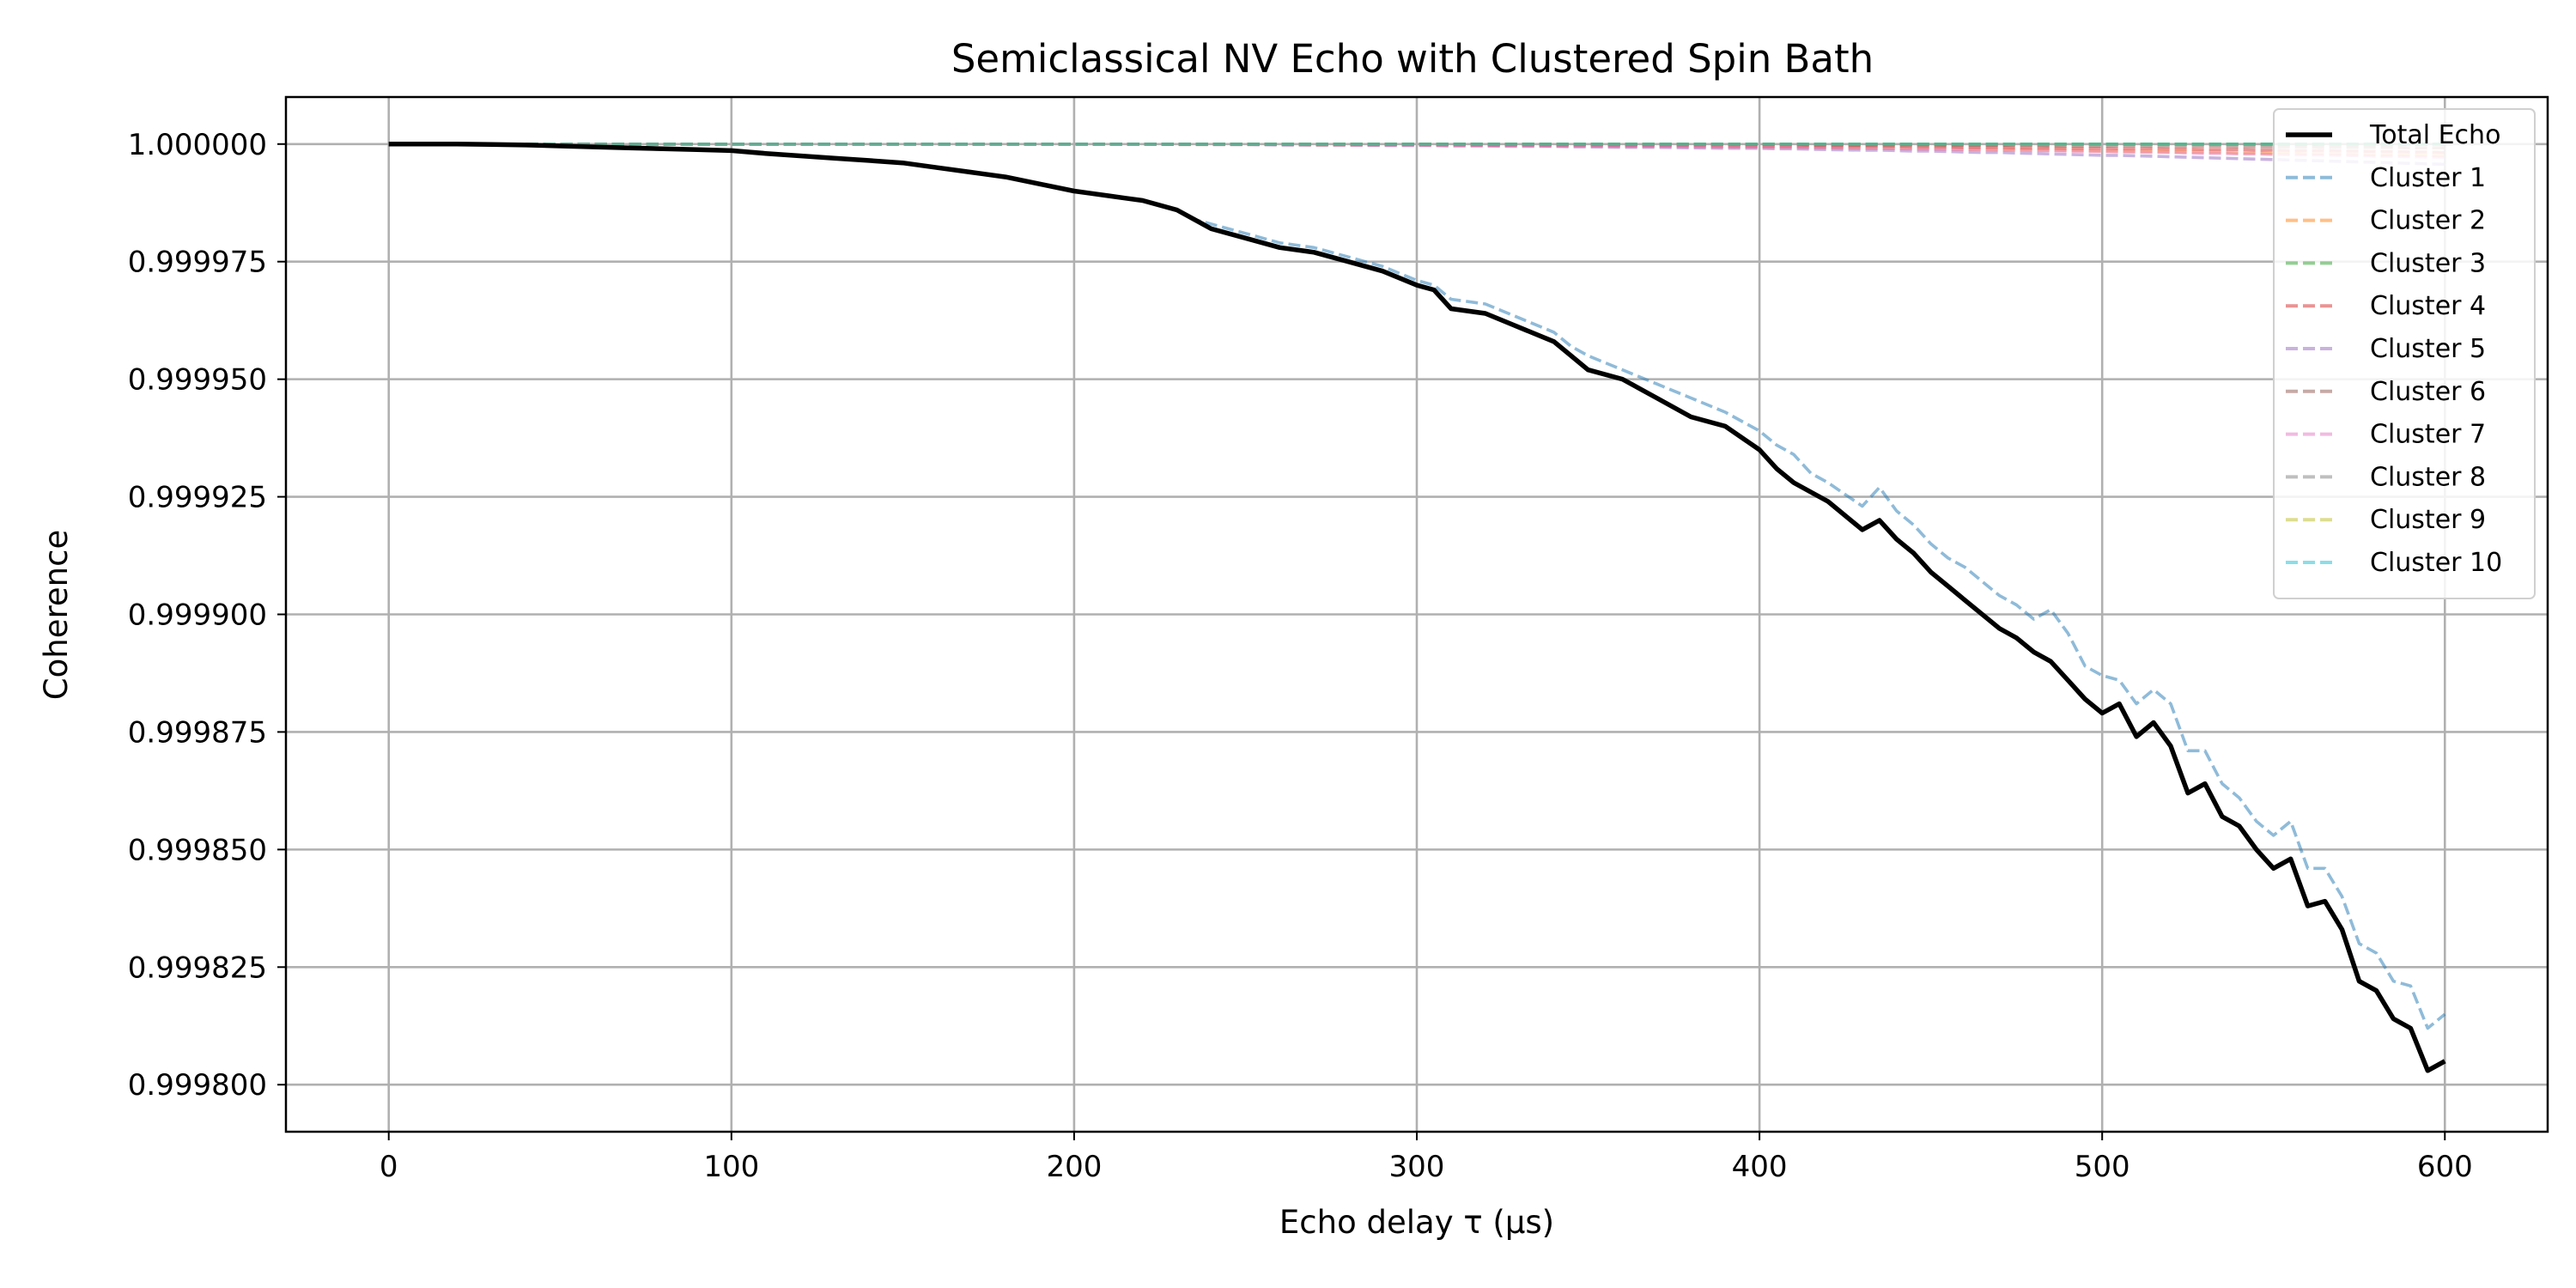  What do you see at coordinates (2428, 263) in the screenshot?
I see `legend-label-cluster-3: Cluster 3` at bounding box center [2428, 263].